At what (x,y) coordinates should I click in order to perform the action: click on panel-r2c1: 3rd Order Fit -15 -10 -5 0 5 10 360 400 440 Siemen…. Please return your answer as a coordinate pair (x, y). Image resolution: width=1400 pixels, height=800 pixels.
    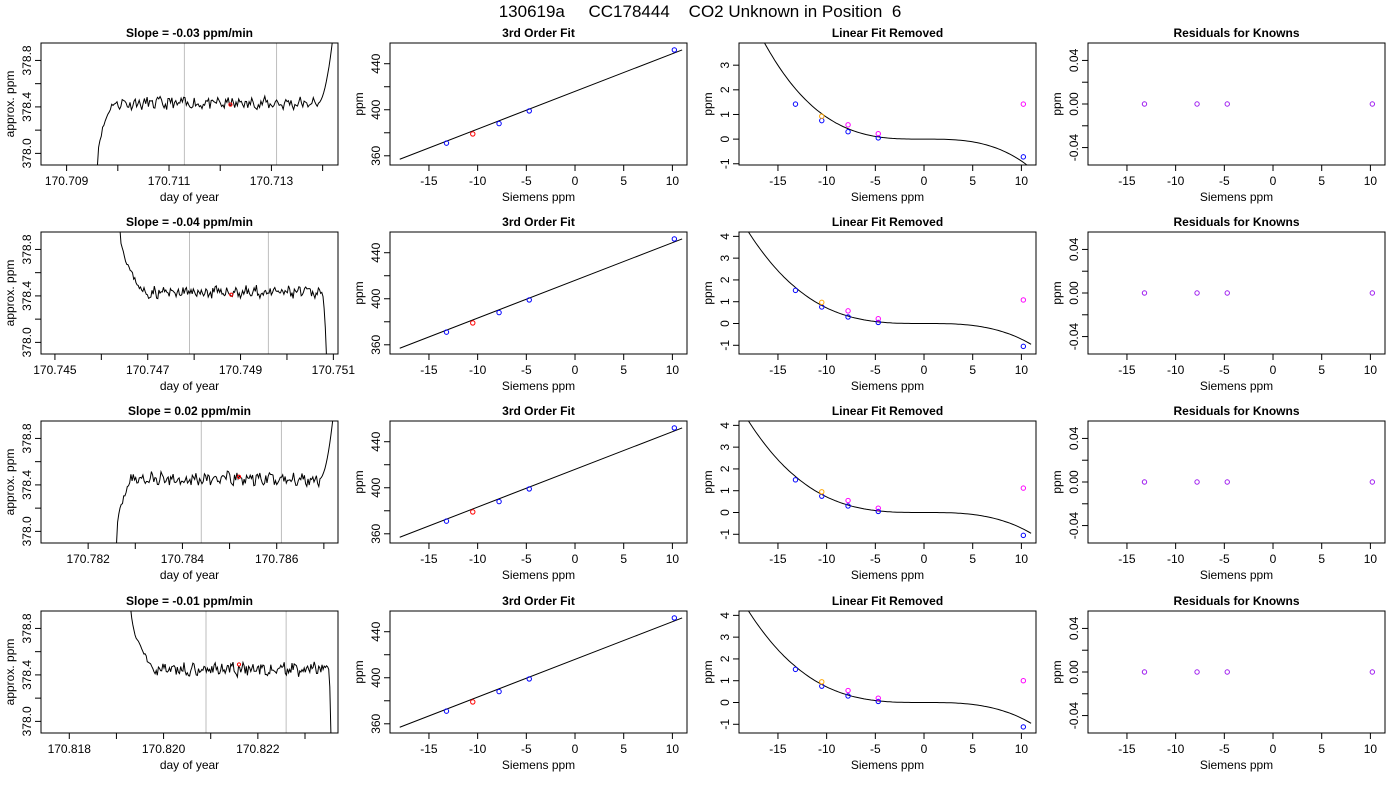
    Looking at the image, I should click on (520, 493).